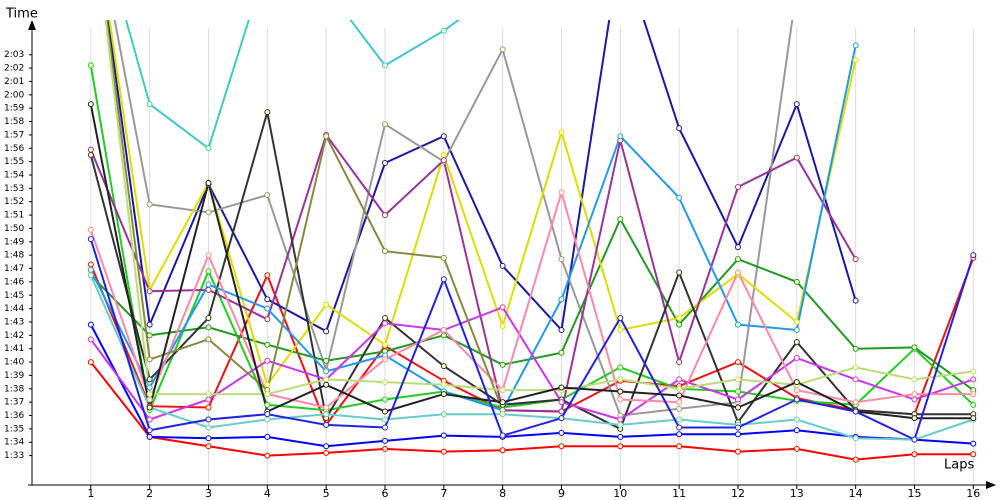  I want to click on x-axis-arrow, so click(991, 485).